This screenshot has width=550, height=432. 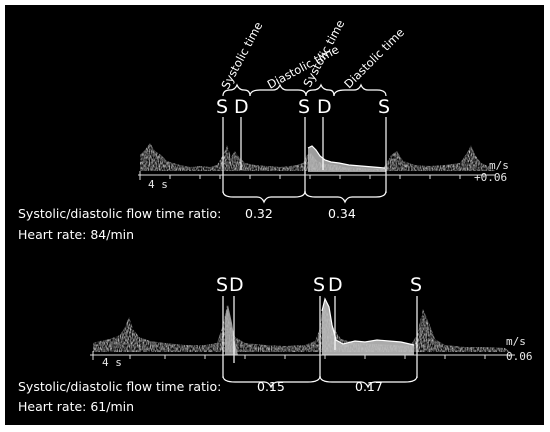 What do you see at coordinates (335, 285) in the screenshot?
I see `bottom-marker-d2: D` at bounding box center [335, 285].